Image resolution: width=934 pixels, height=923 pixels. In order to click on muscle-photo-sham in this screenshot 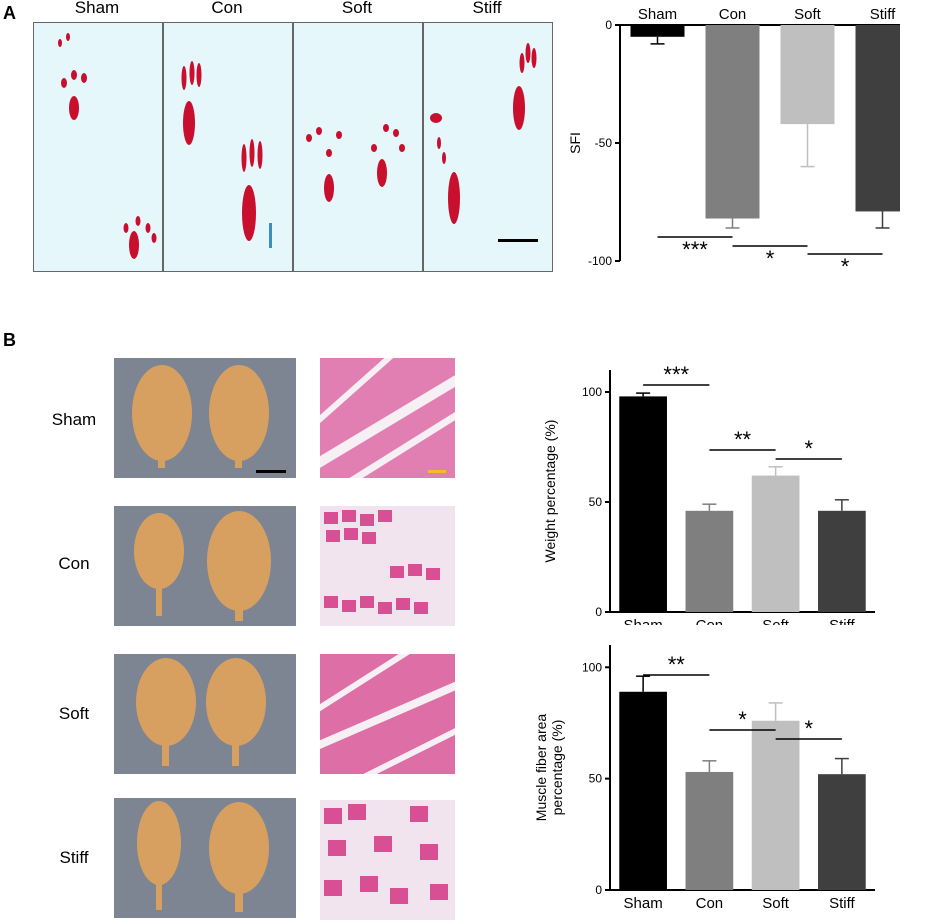, I will do `click(205, 418)`.